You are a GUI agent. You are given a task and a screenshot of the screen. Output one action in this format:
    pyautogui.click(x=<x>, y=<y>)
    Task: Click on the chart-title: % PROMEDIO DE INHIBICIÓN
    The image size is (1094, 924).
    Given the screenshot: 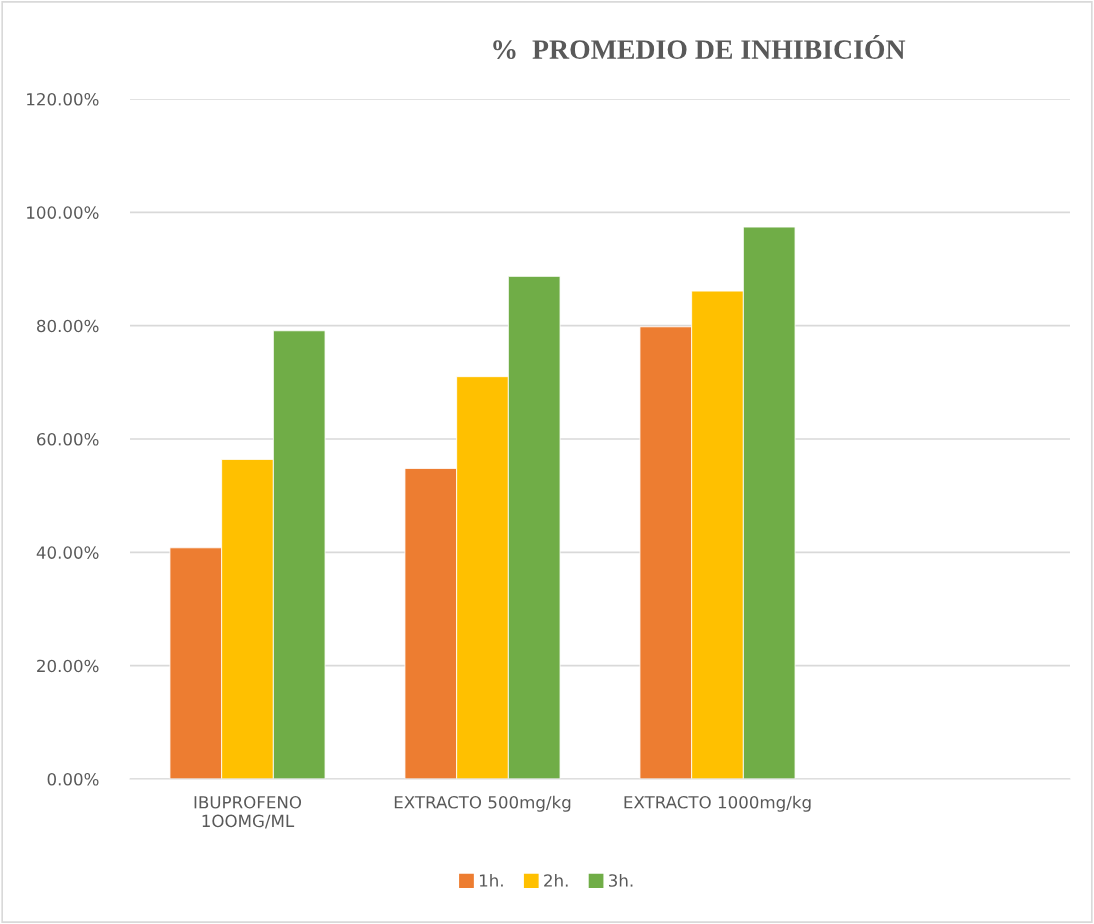 What is the action you would take?
    pyautogui.click(x=699, y=47)
    